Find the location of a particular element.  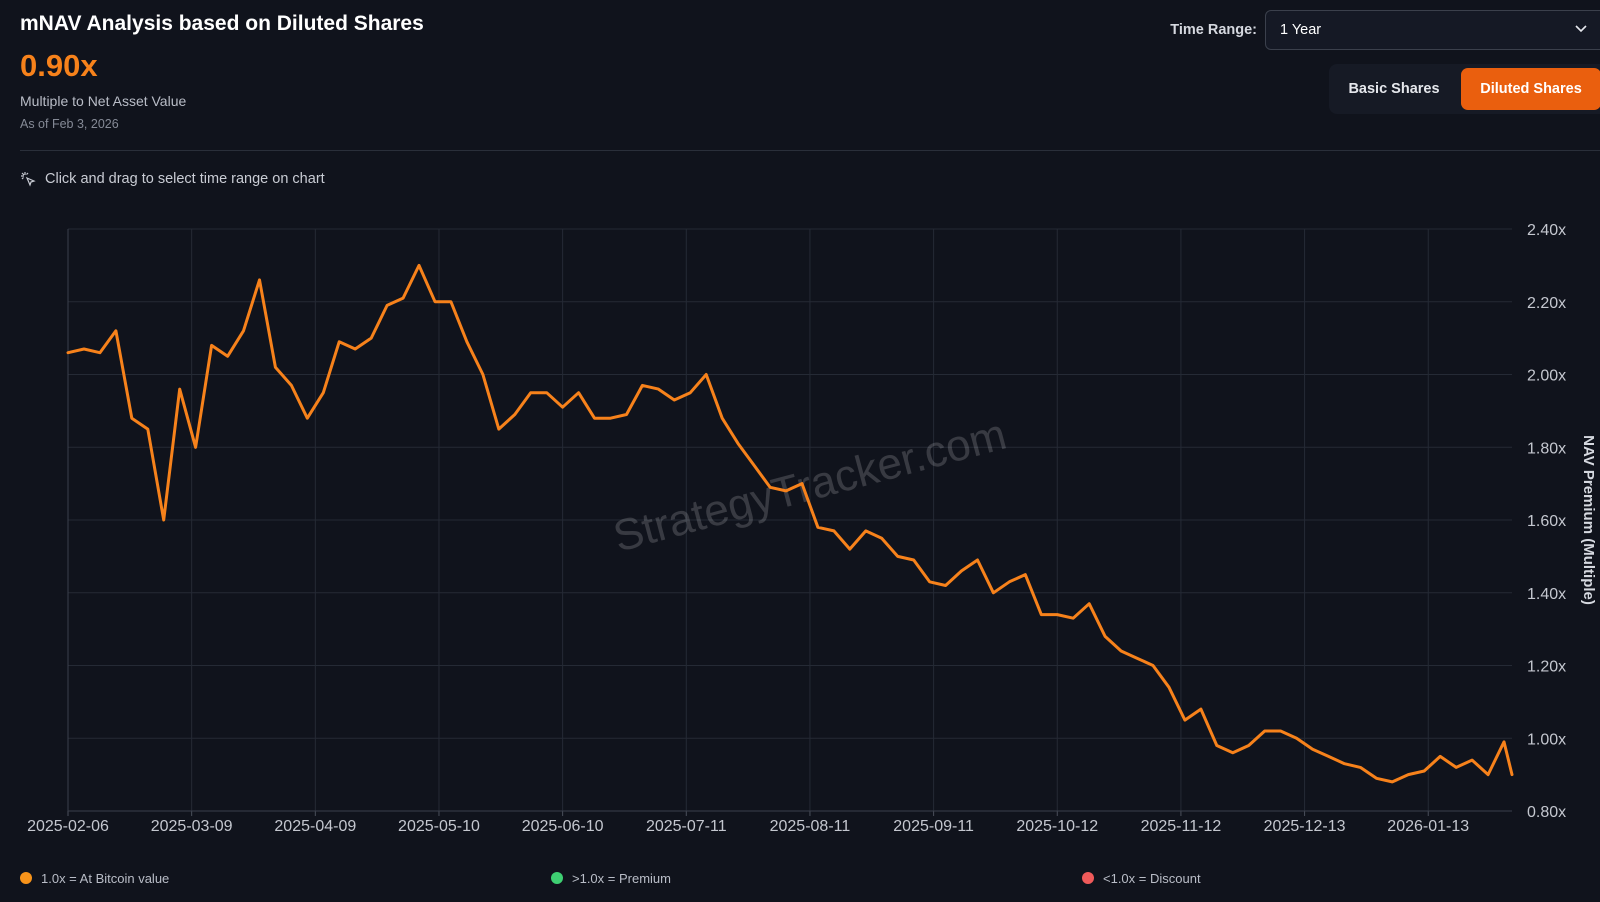

share-button: Basic Shares is located at coordinates (1394, 89).